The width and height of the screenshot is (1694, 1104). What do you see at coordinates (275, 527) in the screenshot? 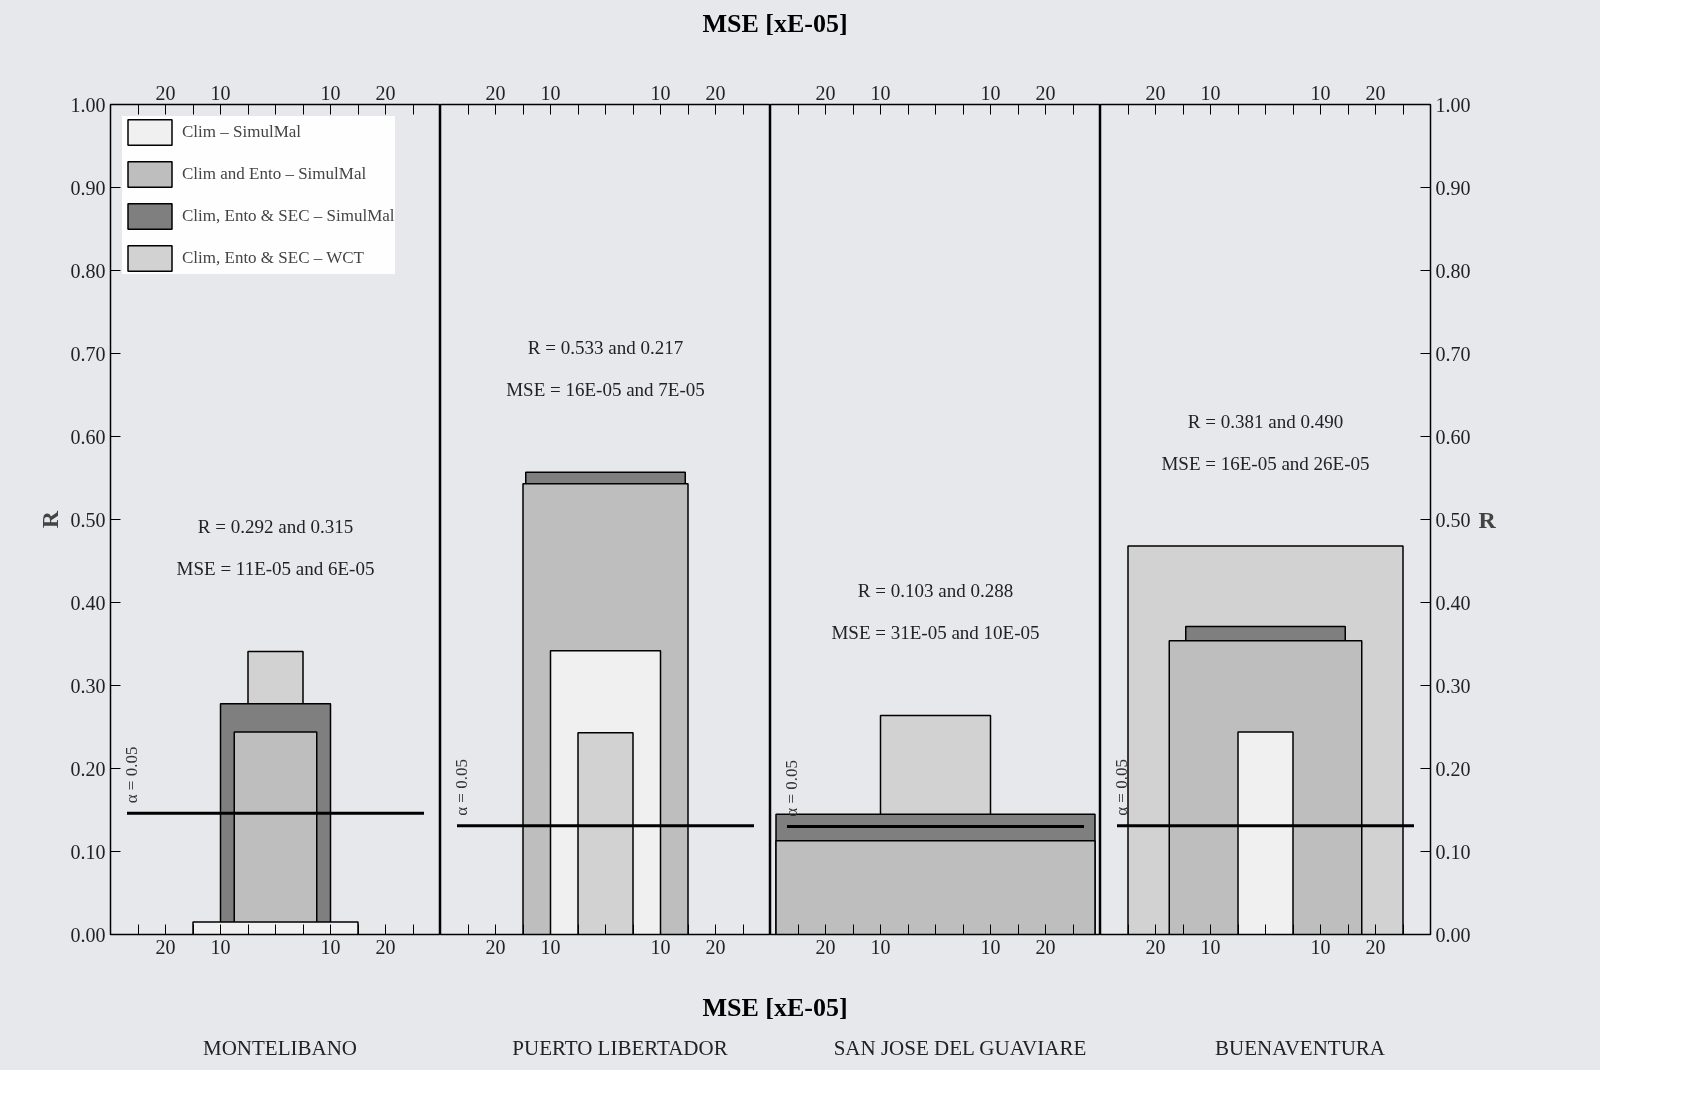
I see `annotation: R = 0.292 and 0.315` at bounding box center [275, 527].